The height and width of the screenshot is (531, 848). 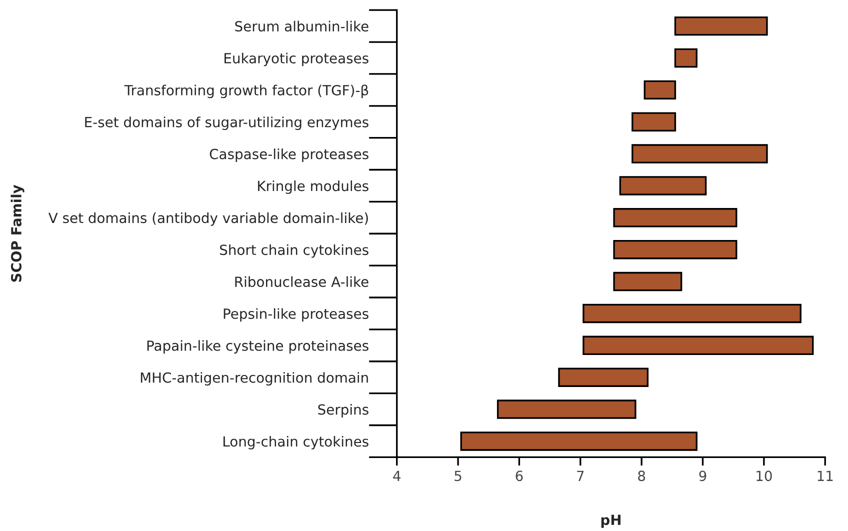 I want to click on y-tick-label: Papain-like cysteine proteinases, so click(x=257, y=347).